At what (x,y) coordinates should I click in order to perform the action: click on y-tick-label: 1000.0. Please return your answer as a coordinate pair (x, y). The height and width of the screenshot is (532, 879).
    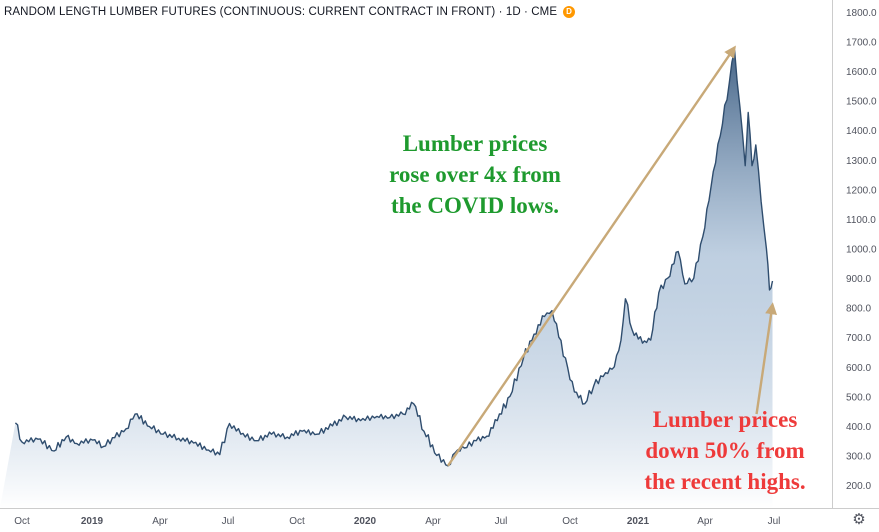
    Looking at the image, I should click on (861, 250).